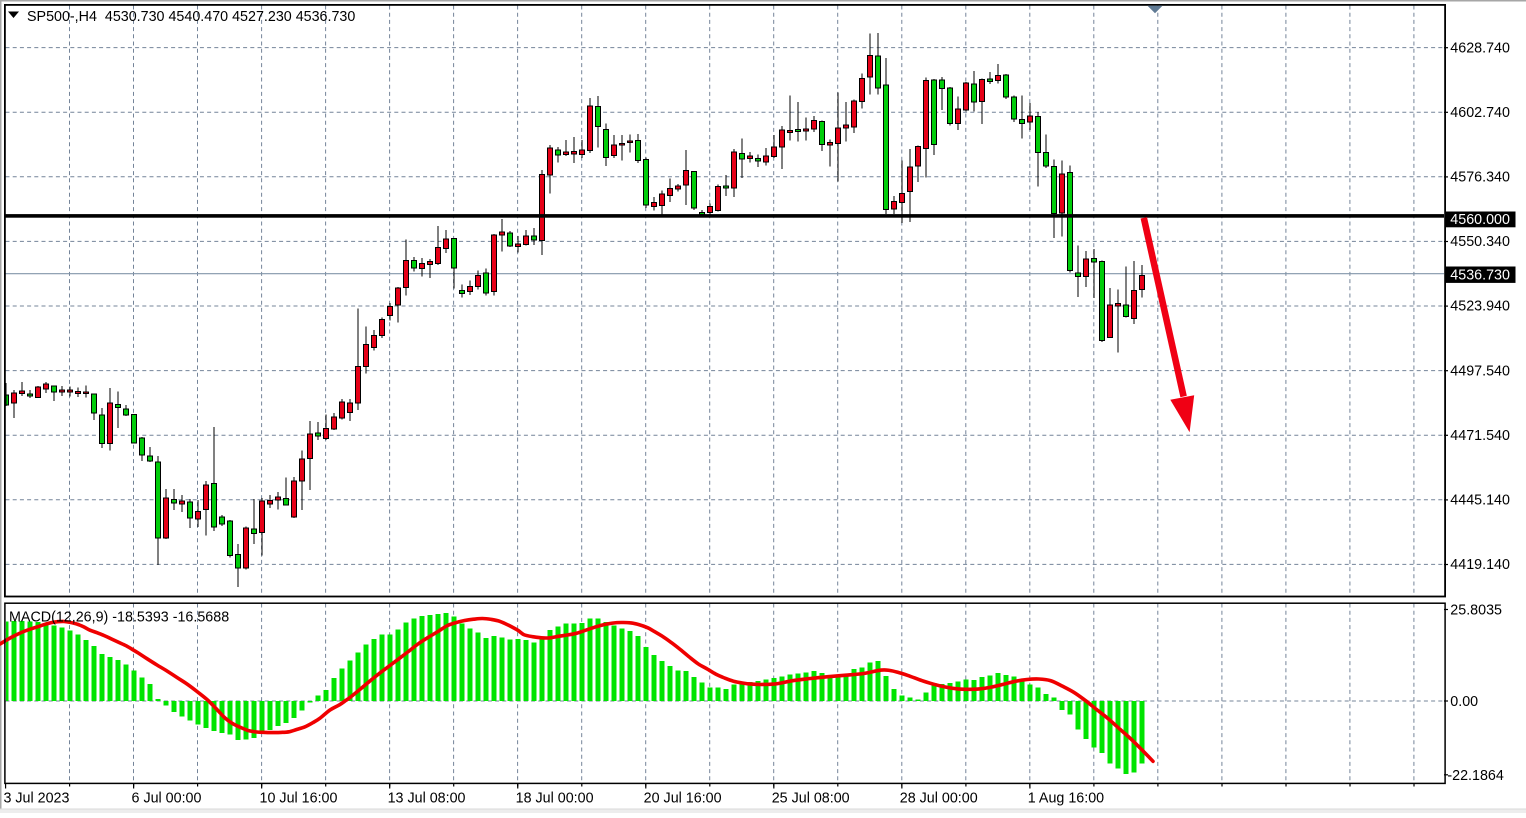  Describe the element at coordinates (1480, 178) in the screenshot. I see `svg-text: 4576.340` at that location.